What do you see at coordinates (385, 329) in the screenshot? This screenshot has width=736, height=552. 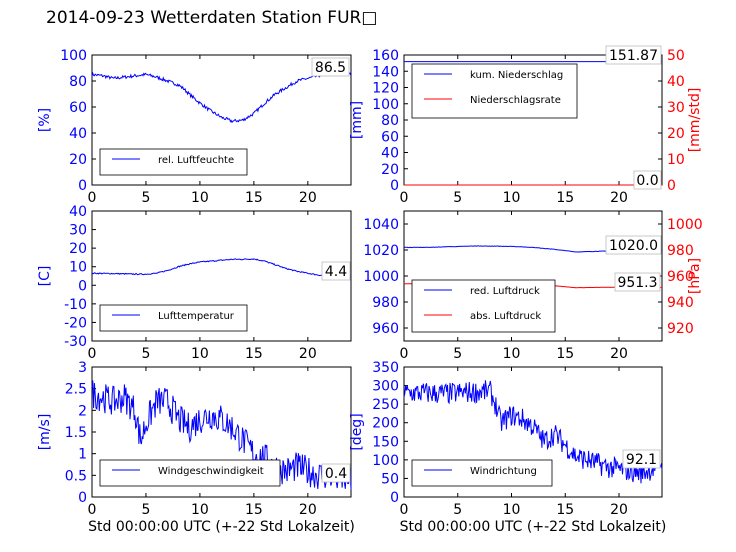 I see `y-tick-label: 960` at bounding box center [385, 329].